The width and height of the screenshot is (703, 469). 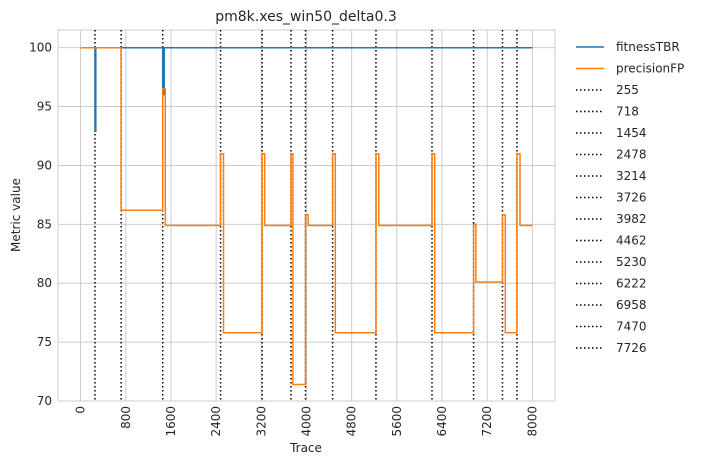 I want to click on x-tick-label: 8000, so click(x=532, y=421).